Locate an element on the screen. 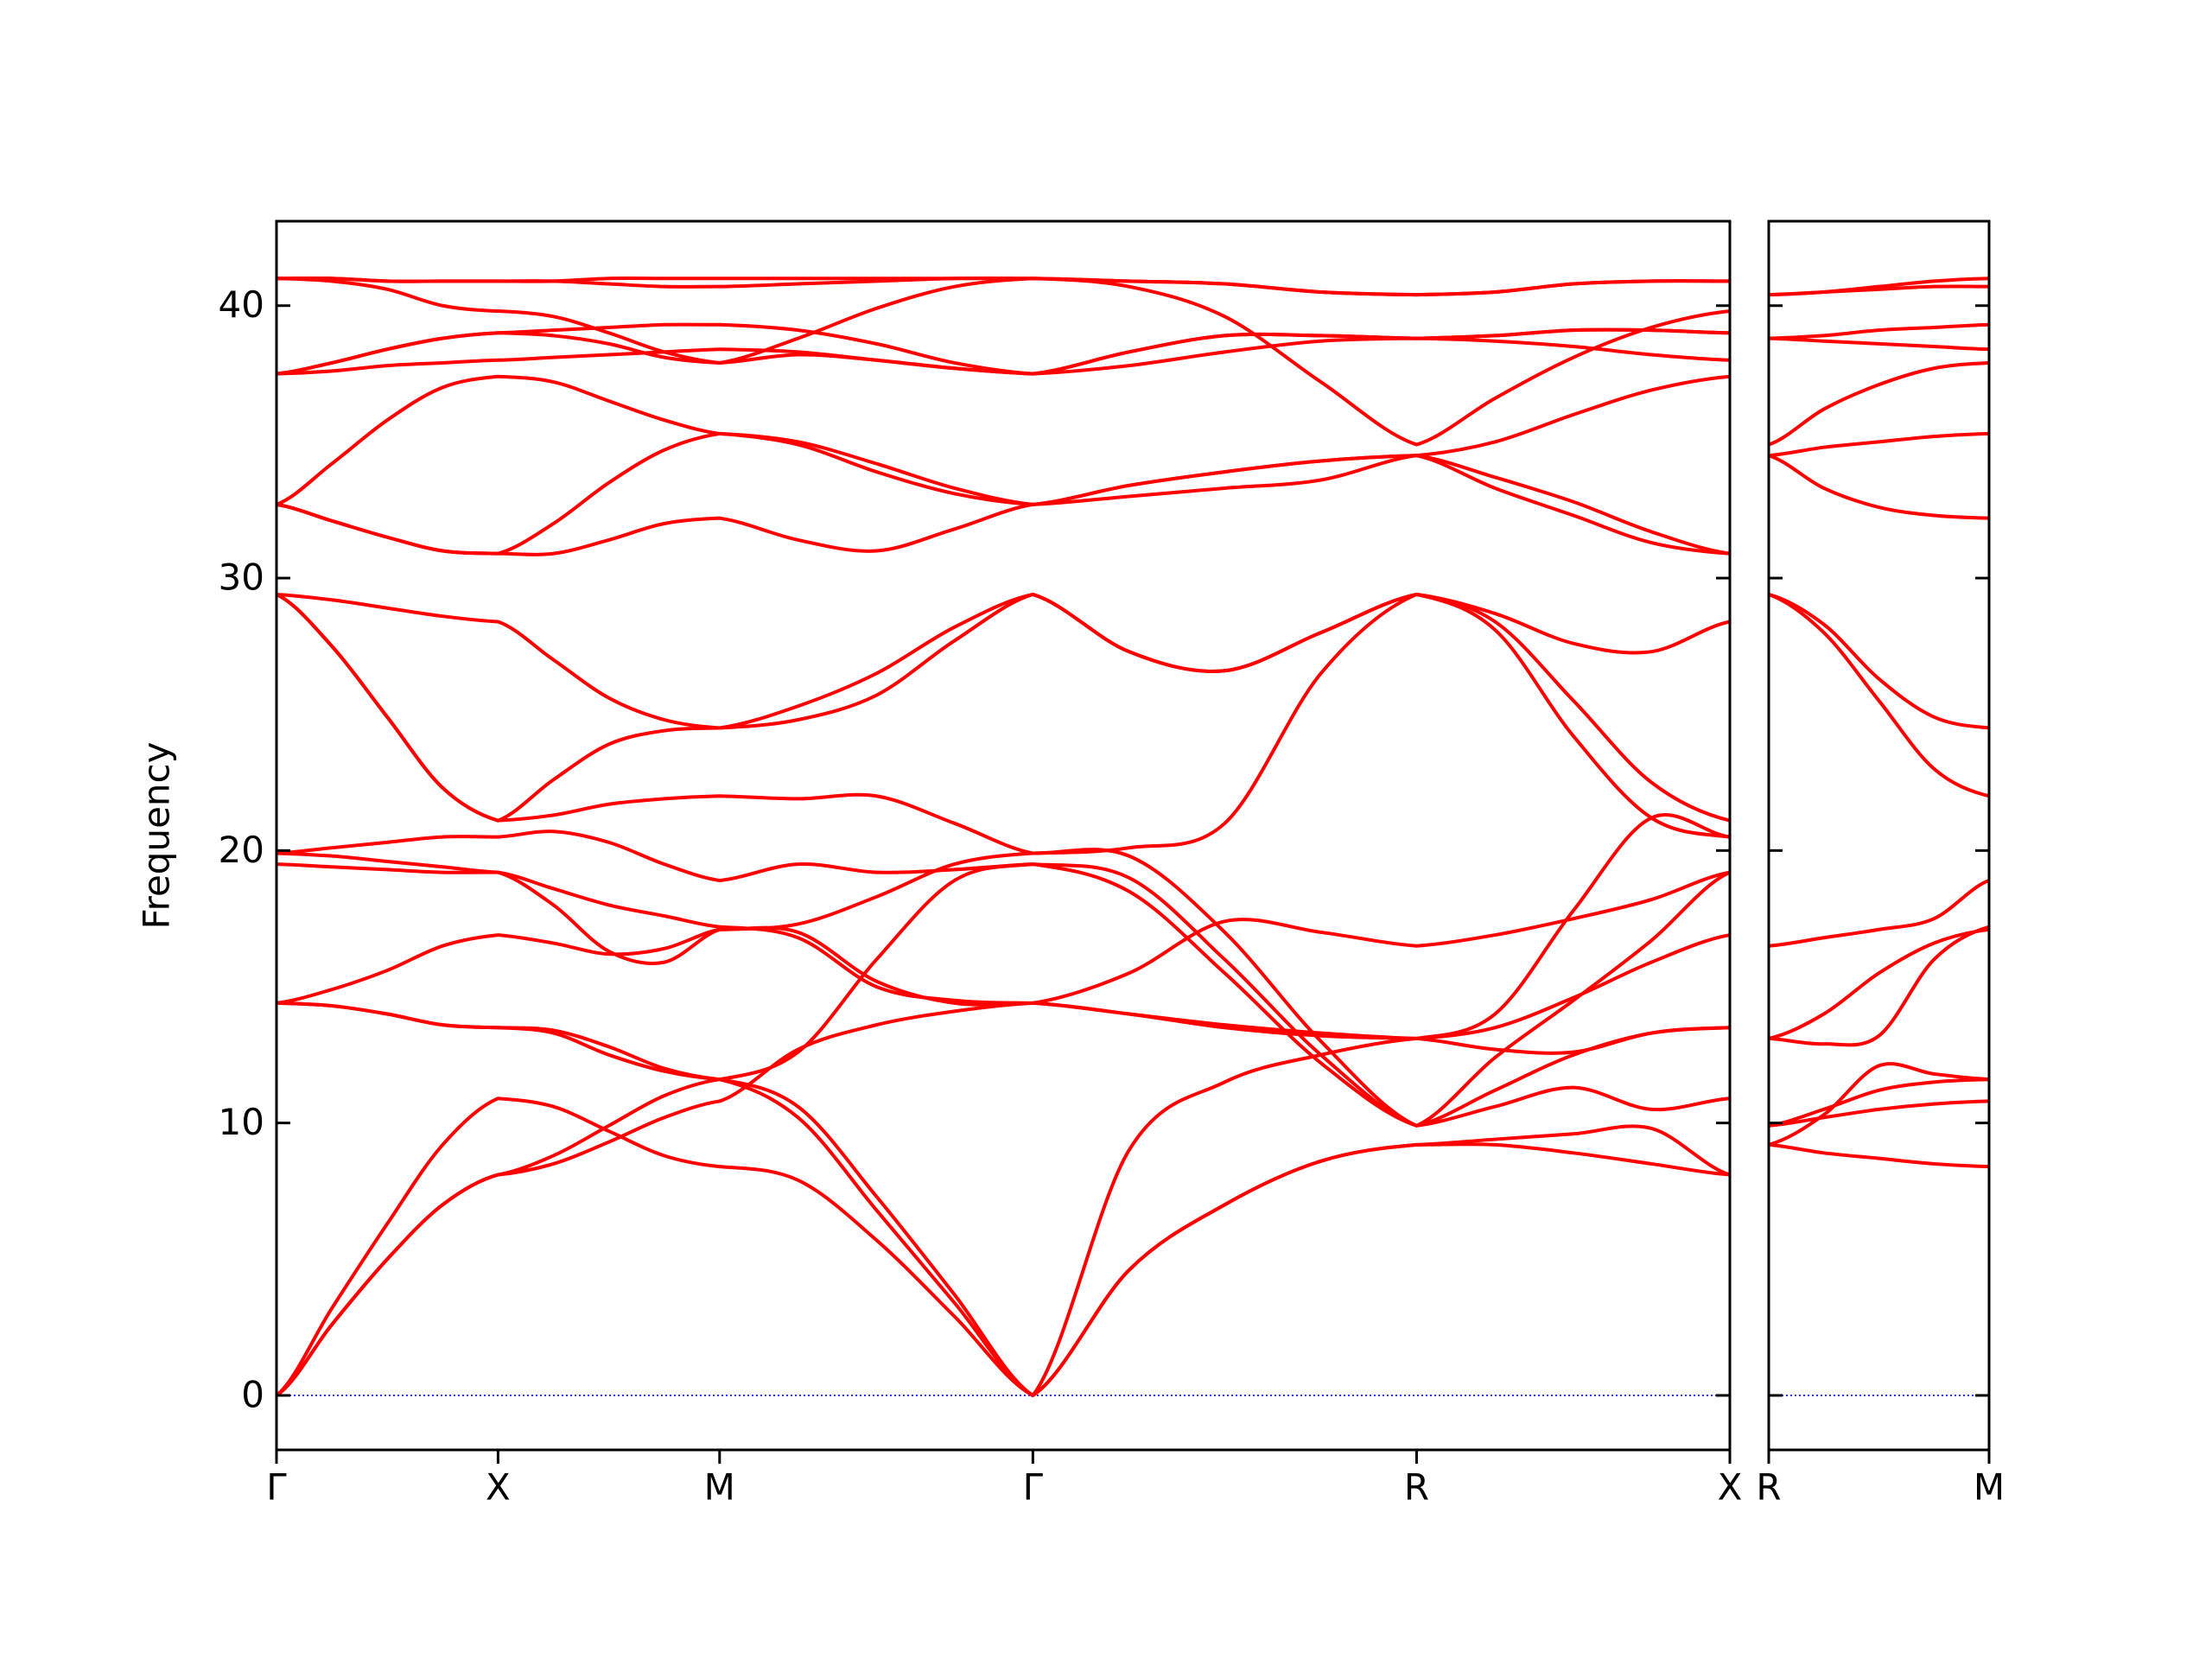 This screenshot has height=1659, width=2212. plot-frame is located at coordinates (1879, 835).